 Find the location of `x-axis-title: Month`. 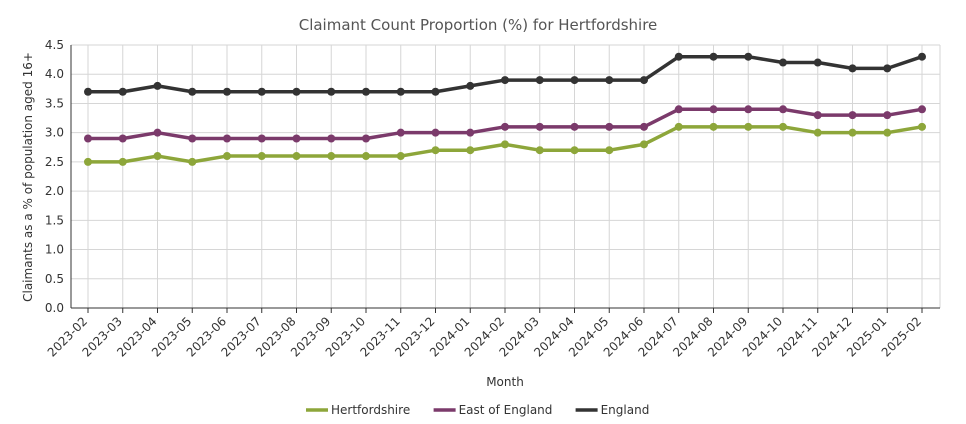

x-axis-title: Month is located at coordinates (505, 382).